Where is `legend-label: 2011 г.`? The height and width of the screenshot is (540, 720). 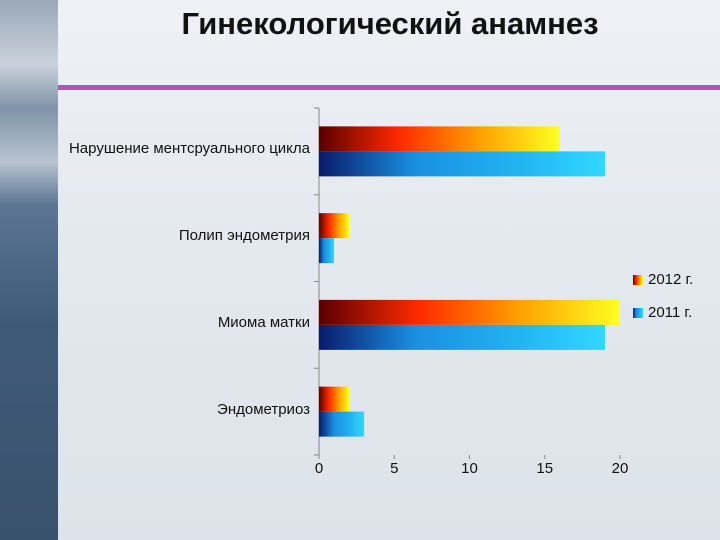
legend-label: 2011 г. is located at coordinates (670, 312).